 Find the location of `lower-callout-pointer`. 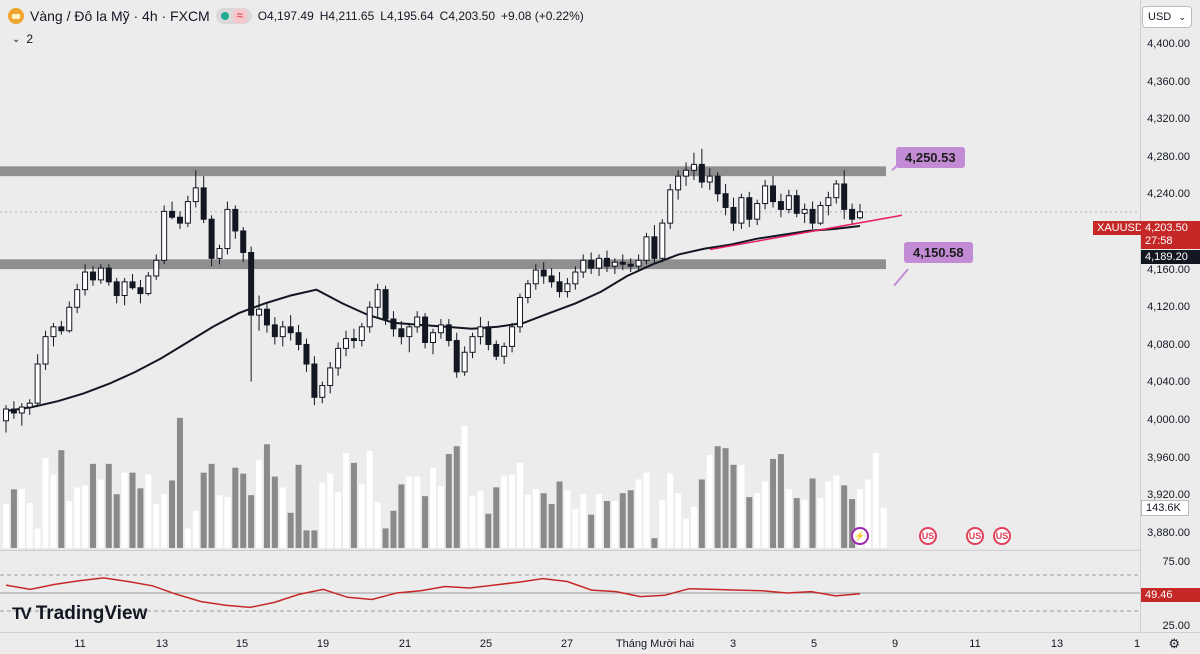

lower-callout-pointer is located at coordinates (901, 277).